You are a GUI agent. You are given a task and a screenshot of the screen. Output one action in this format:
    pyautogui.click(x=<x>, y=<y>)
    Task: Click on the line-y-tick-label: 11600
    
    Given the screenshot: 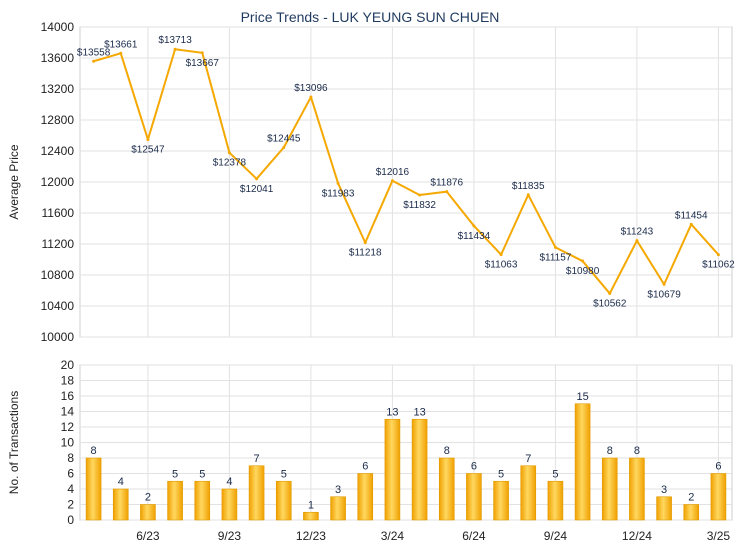 What is the action you would take?
    pyautogui.click(x=58, y=213)
    